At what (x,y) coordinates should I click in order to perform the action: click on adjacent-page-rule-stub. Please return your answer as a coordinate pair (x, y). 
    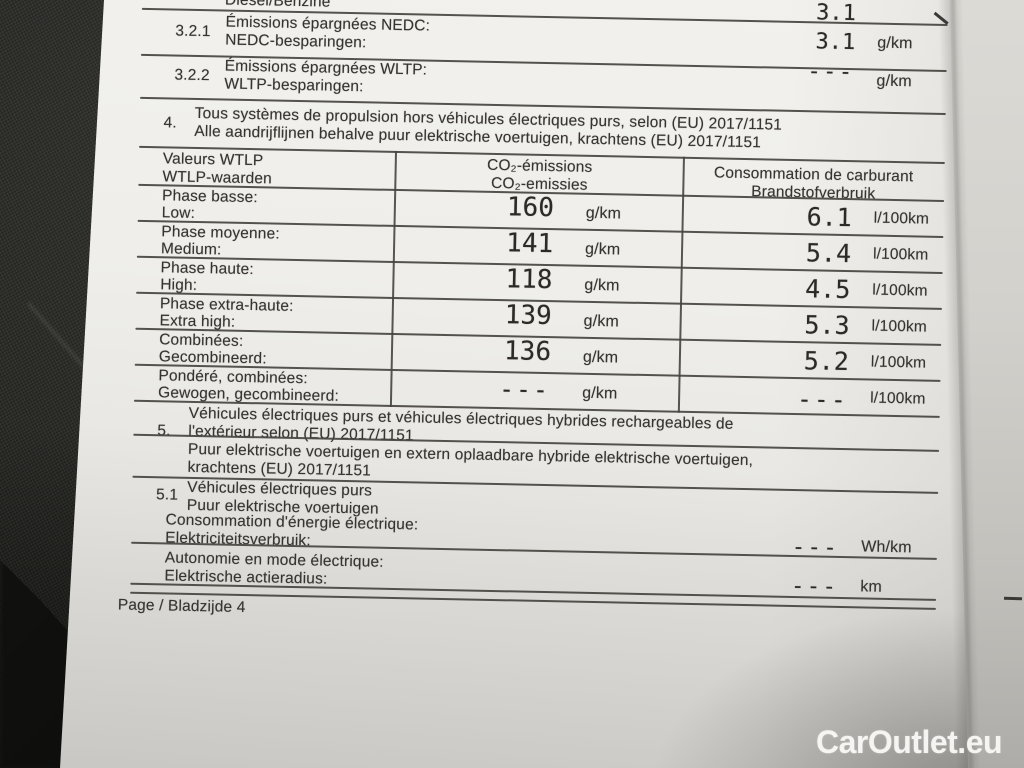
    Looking at the image, I should click on (1013, 598).